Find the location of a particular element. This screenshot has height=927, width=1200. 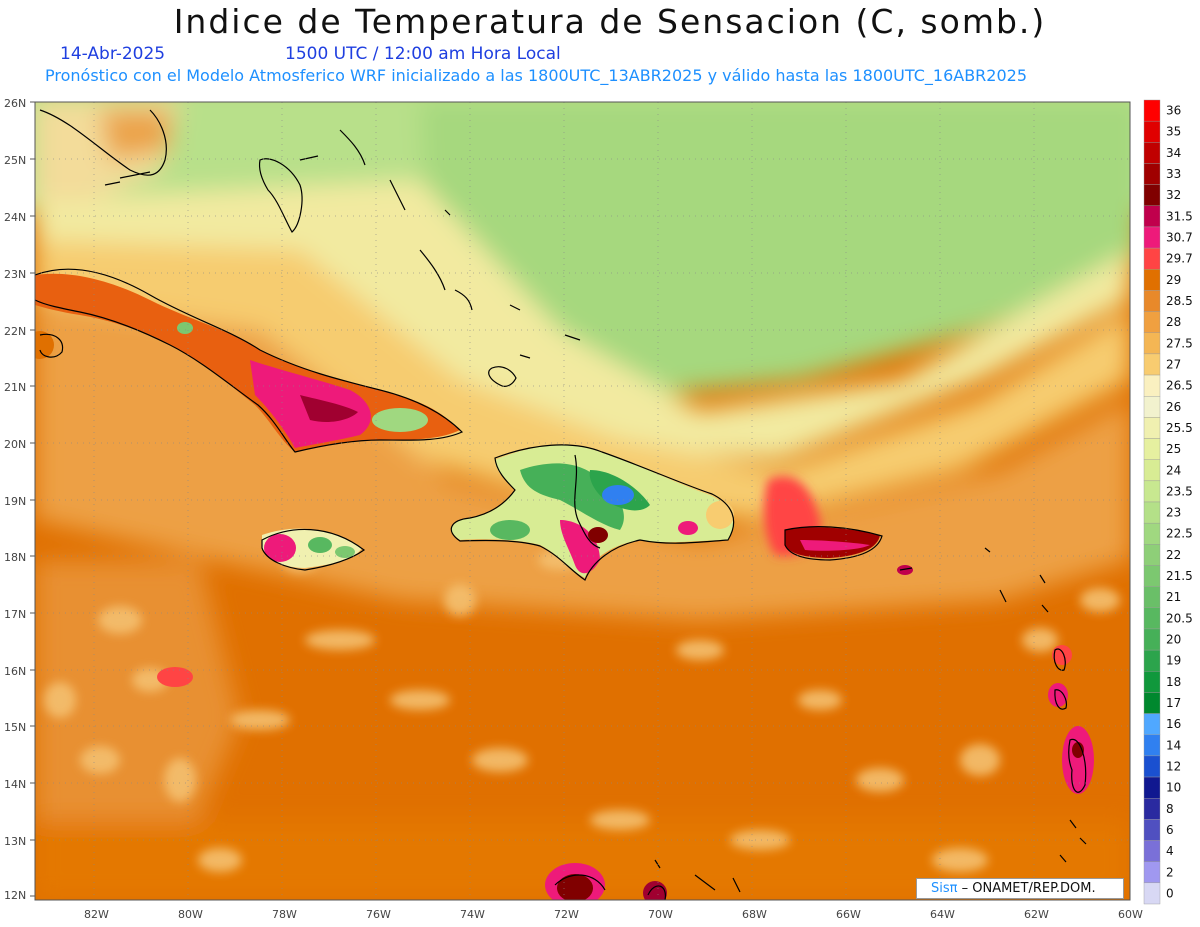

colorbar-label: 12 is located at coordinates (1173, 766).